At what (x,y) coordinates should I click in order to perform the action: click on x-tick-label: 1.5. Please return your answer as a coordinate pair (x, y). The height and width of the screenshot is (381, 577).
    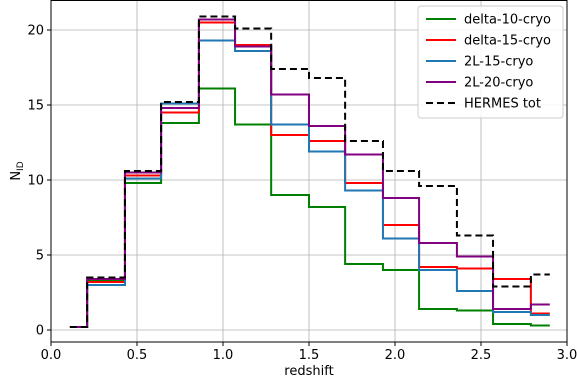
    Looking at the image, I should click on (309, 355).